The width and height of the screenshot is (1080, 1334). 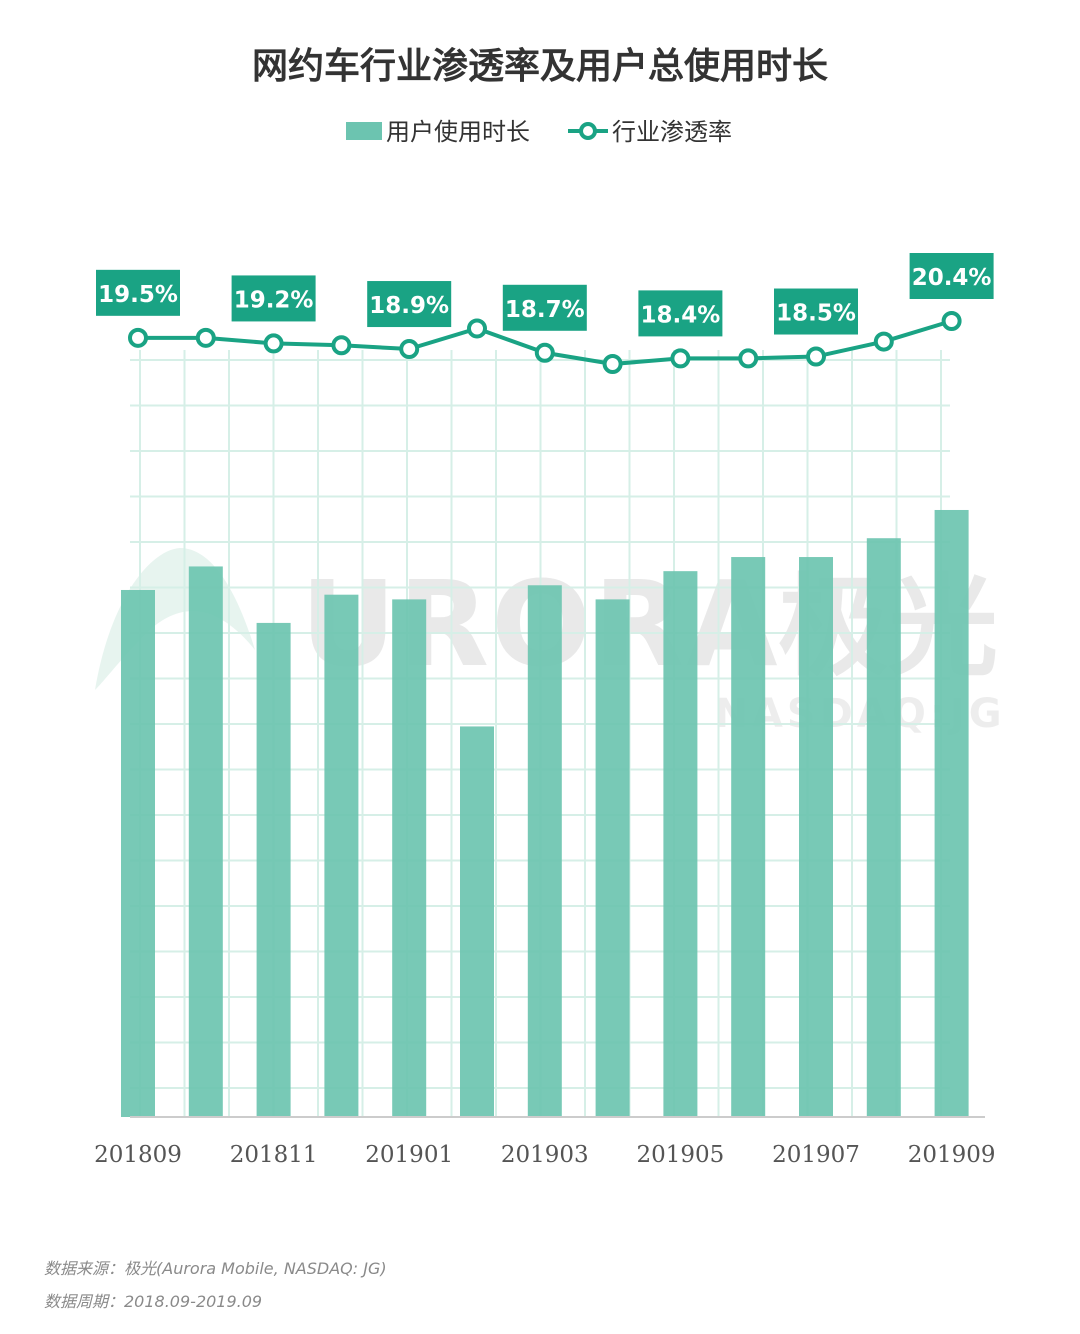 What do you see at coordinates (952, 1155) in the screenshot?
I see `x-tick-label: 201909` at bounding box center [952, 1155].